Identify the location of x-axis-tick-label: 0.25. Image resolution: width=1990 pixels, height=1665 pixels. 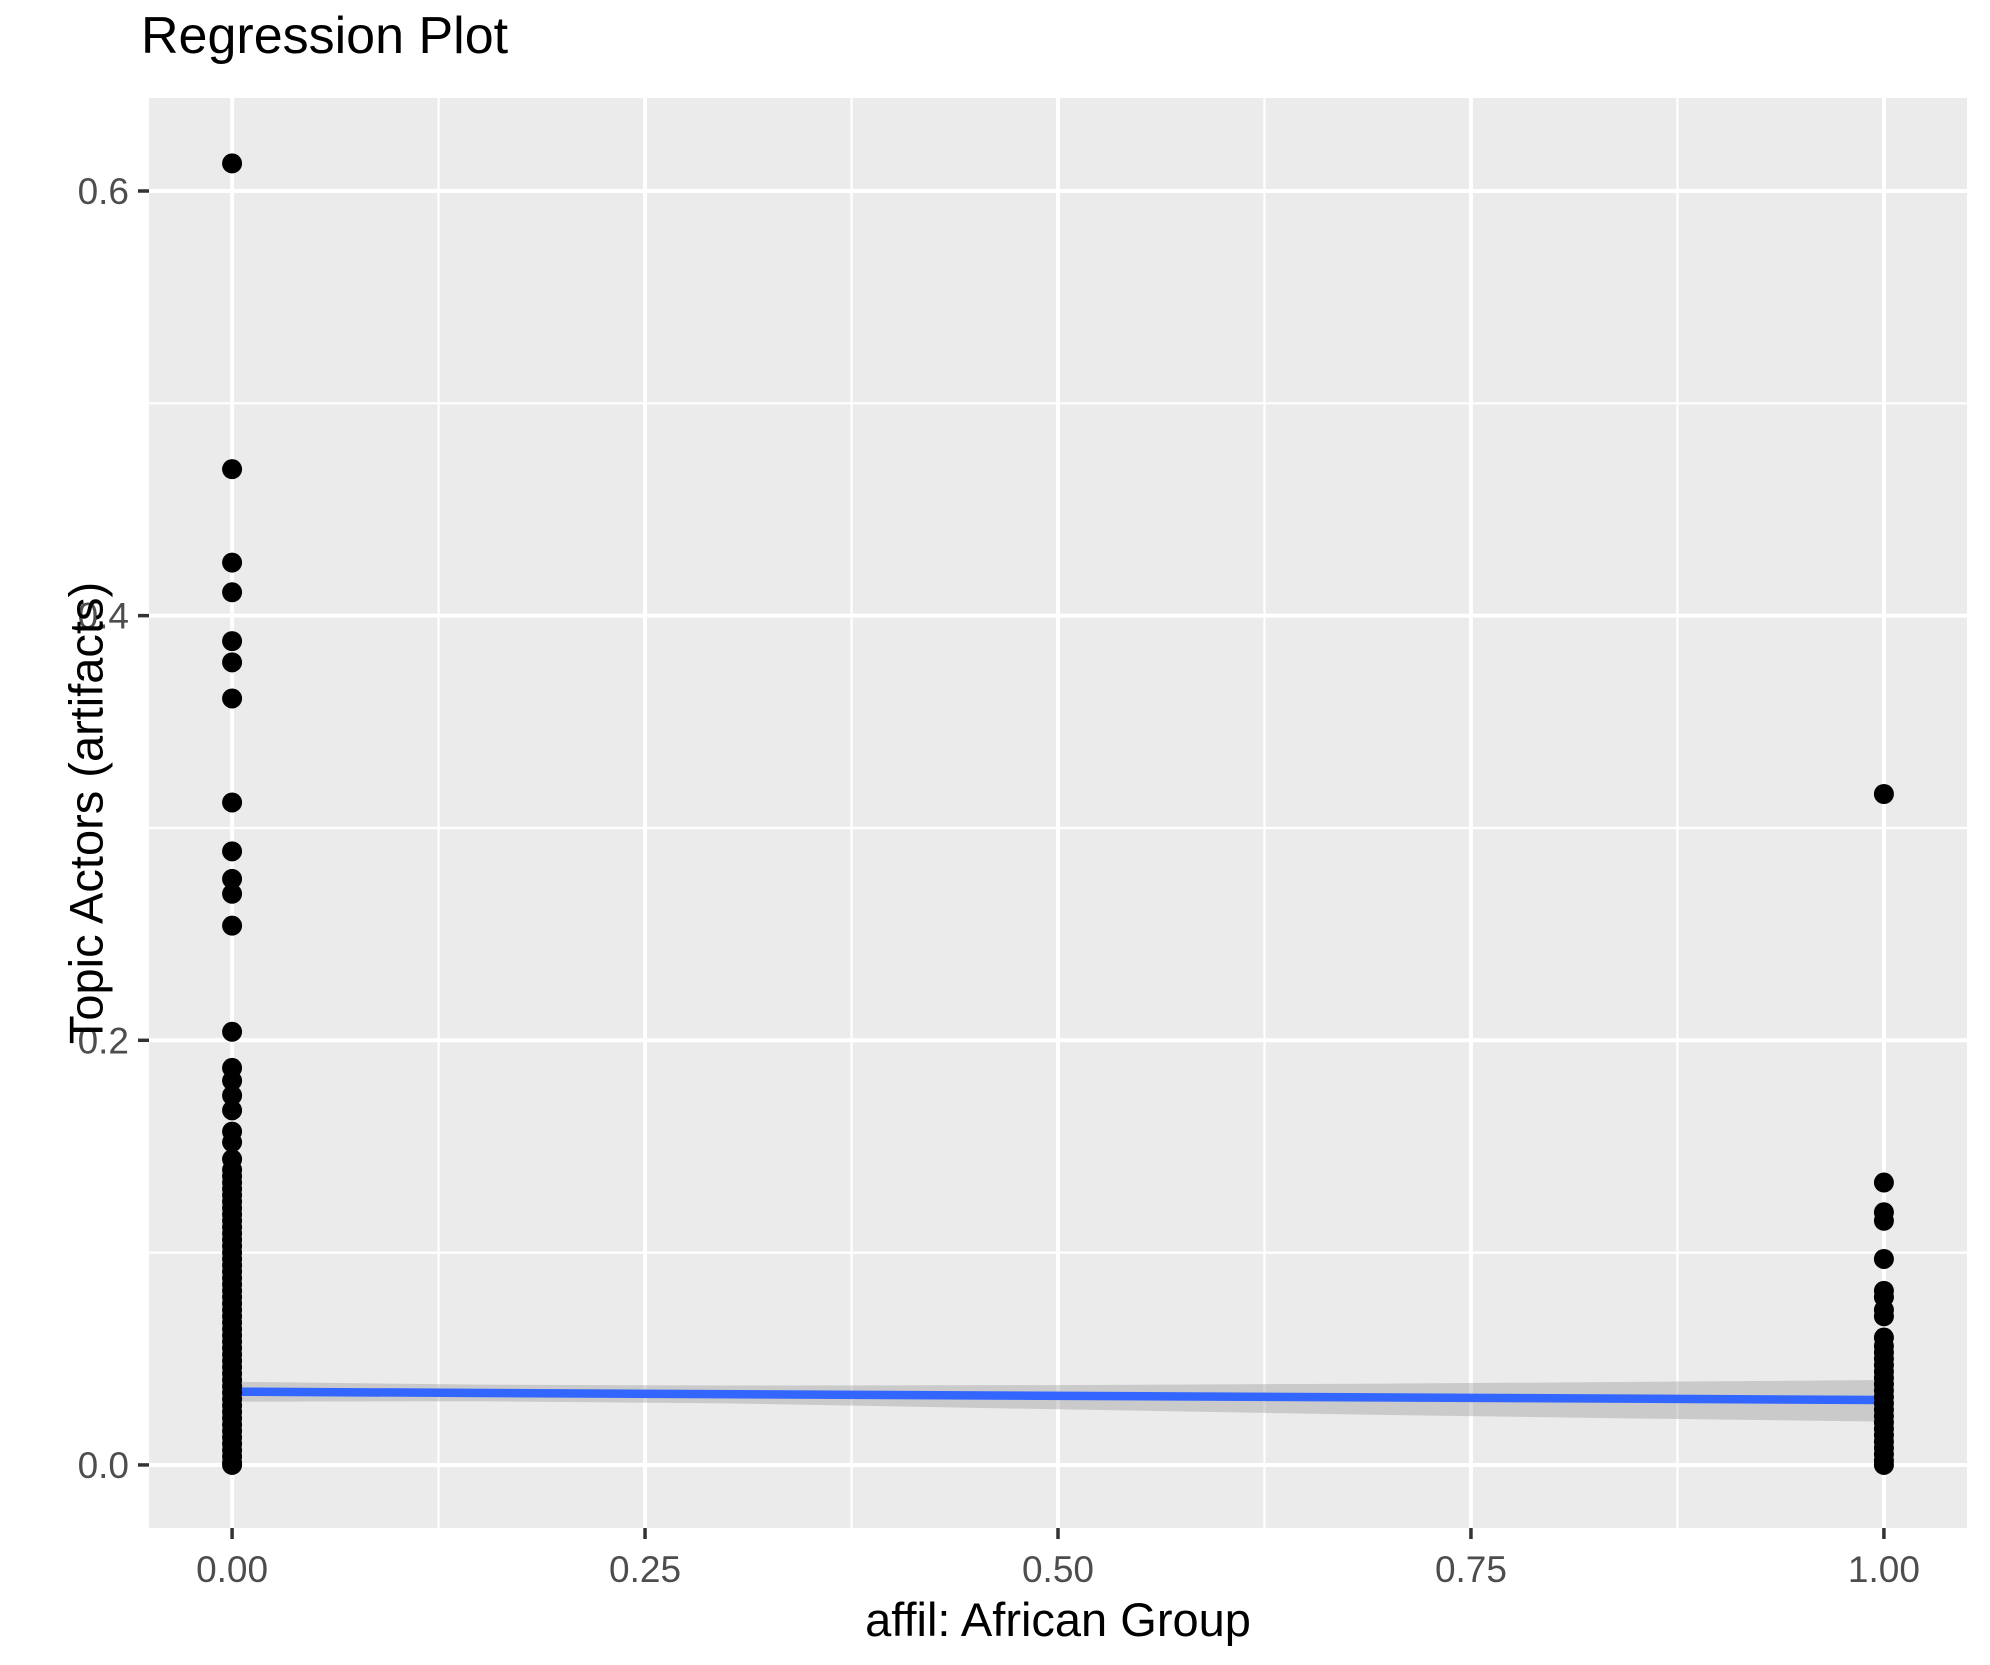
(645, 1569).